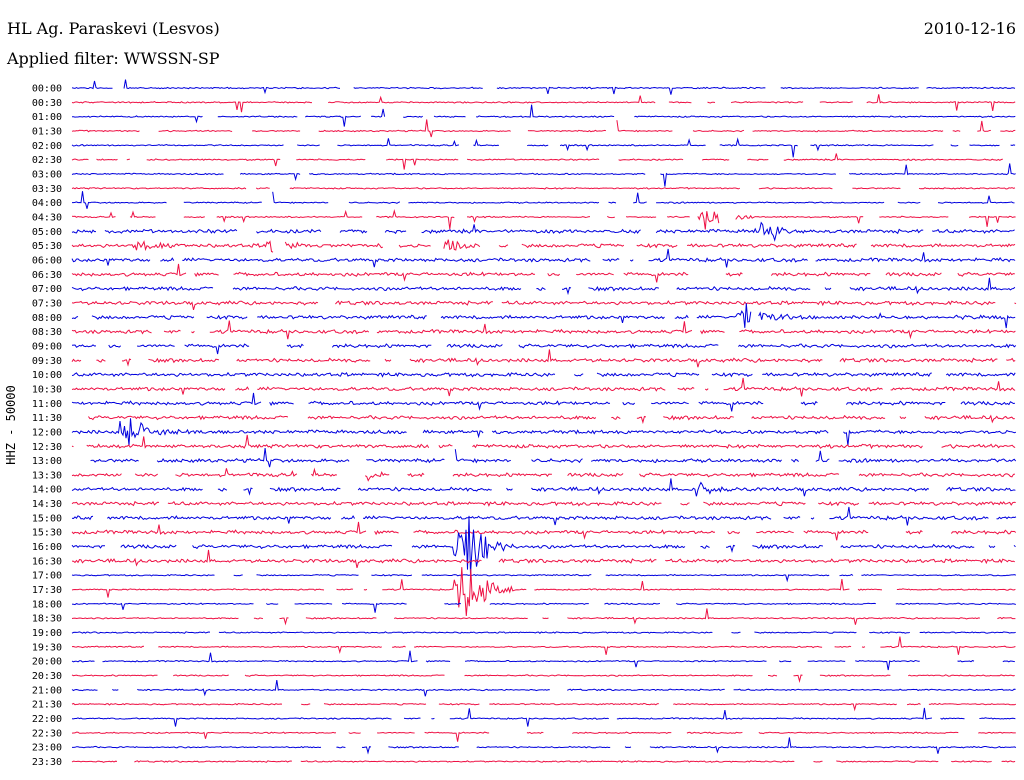 Image resolution: width=1024 pixels, height=780 pixels. I want to click on time-tick-label: 23:00, so click(47, 748).